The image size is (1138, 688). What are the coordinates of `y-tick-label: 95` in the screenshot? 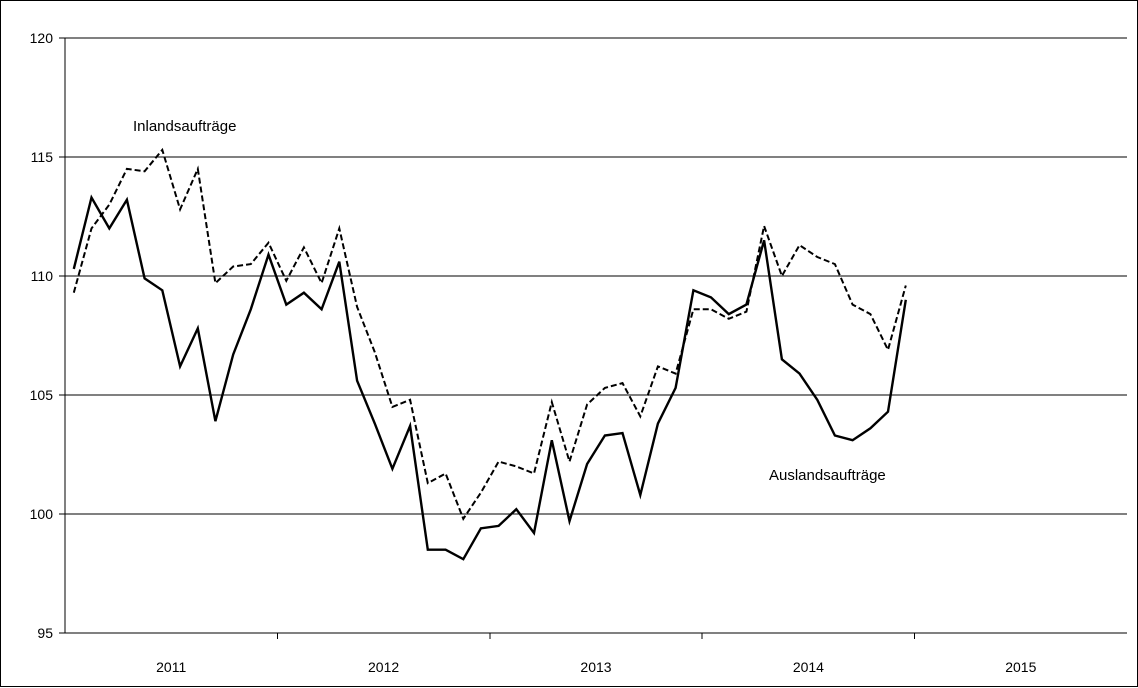 It's located at (45, 633).